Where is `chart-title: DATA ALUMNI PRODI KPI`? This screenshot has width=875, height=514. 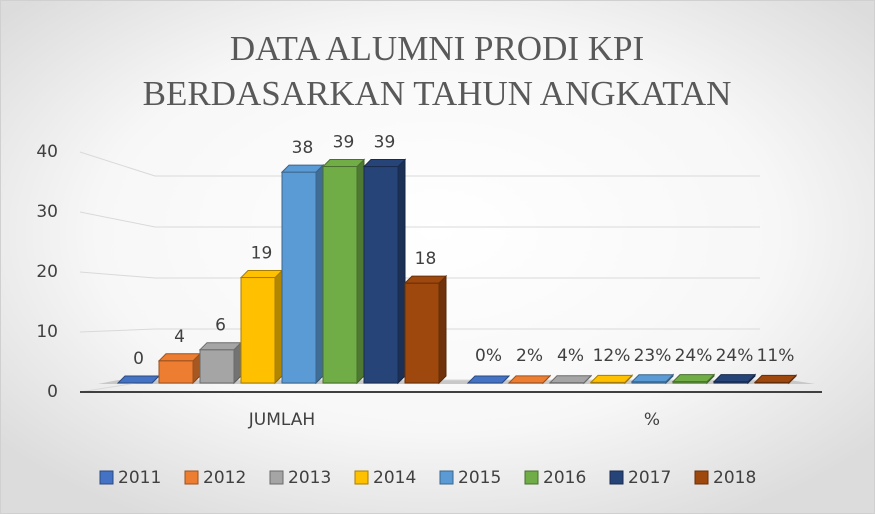 chart-title: DATA ALUMNI PRODI KPI is located at coordinates (437, 48).